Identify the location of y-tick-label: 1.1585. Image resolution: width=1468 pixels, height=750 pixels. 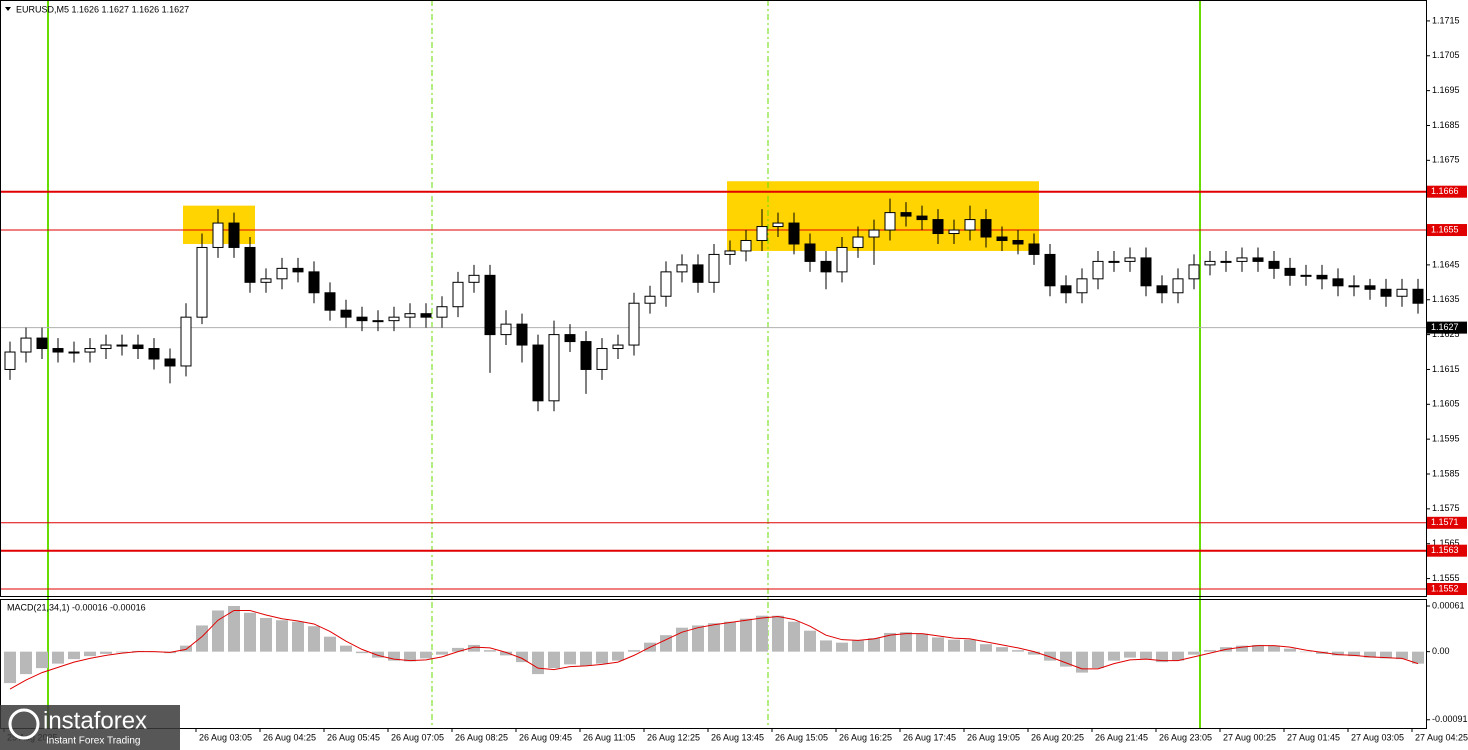
(1446, 473).